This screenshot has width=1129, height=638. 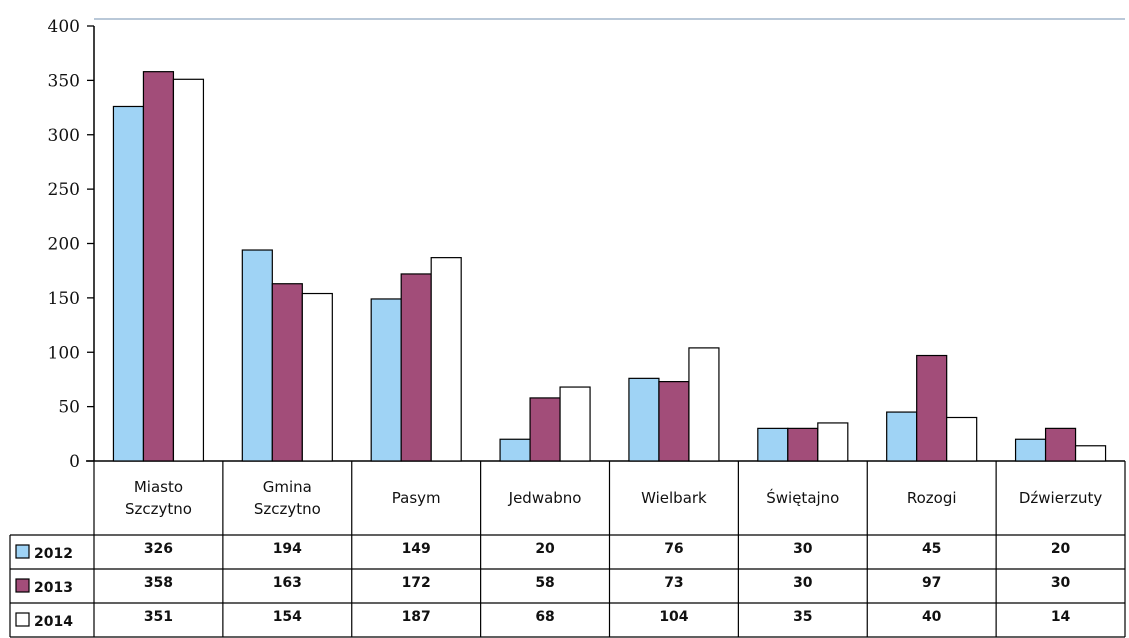 I want to click on cell-2012-6: 45, so click(x=931, y=549).